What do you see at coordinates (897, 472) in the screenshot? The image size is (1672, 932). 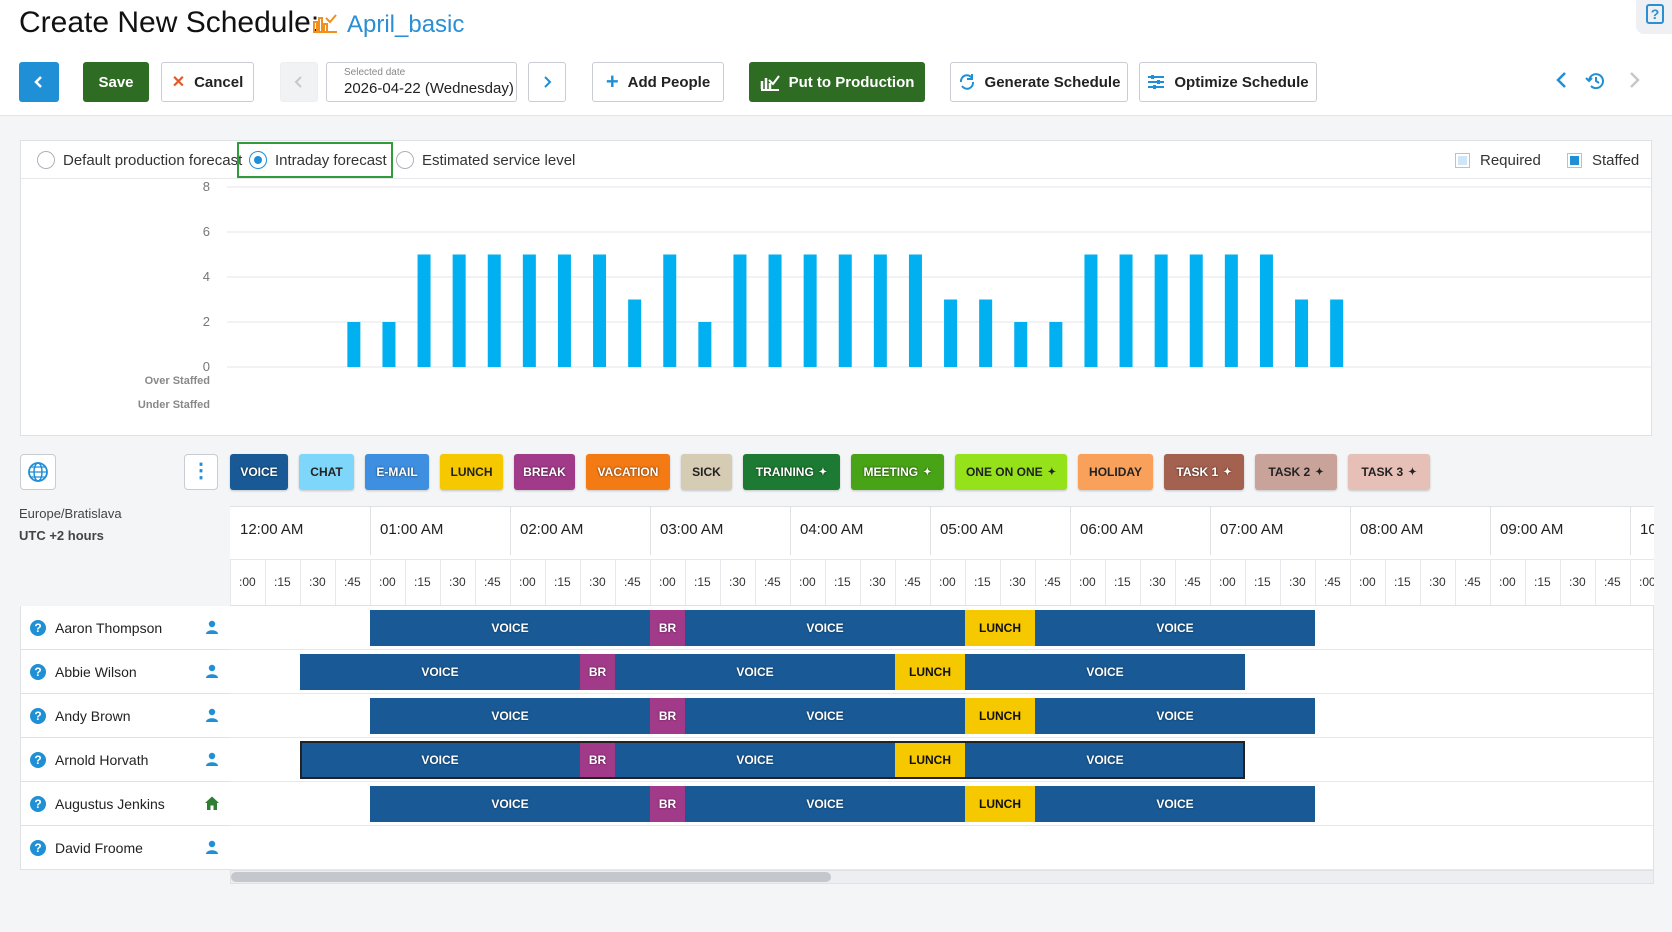 I see `activity-chip-meeting: MEETING ✦` at bounding box center [897, 472].